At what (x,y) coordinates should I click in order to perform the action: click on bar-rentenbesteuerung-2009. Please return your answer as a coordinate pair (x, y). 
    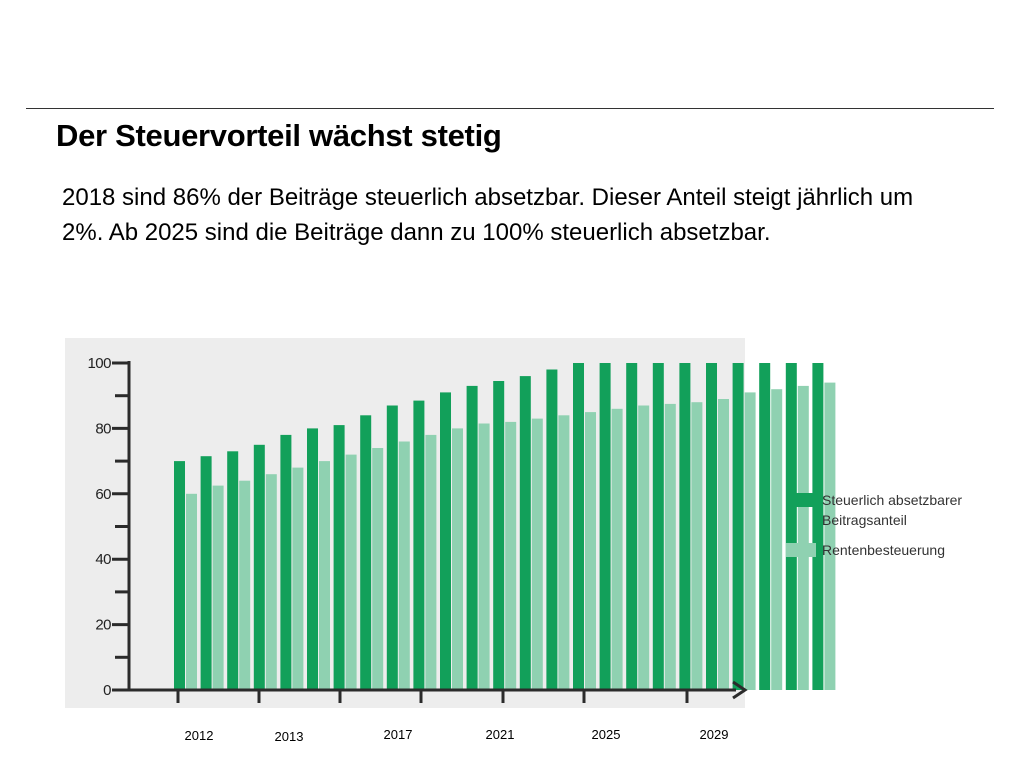
    Looking at the image, I should click on (298, 578).